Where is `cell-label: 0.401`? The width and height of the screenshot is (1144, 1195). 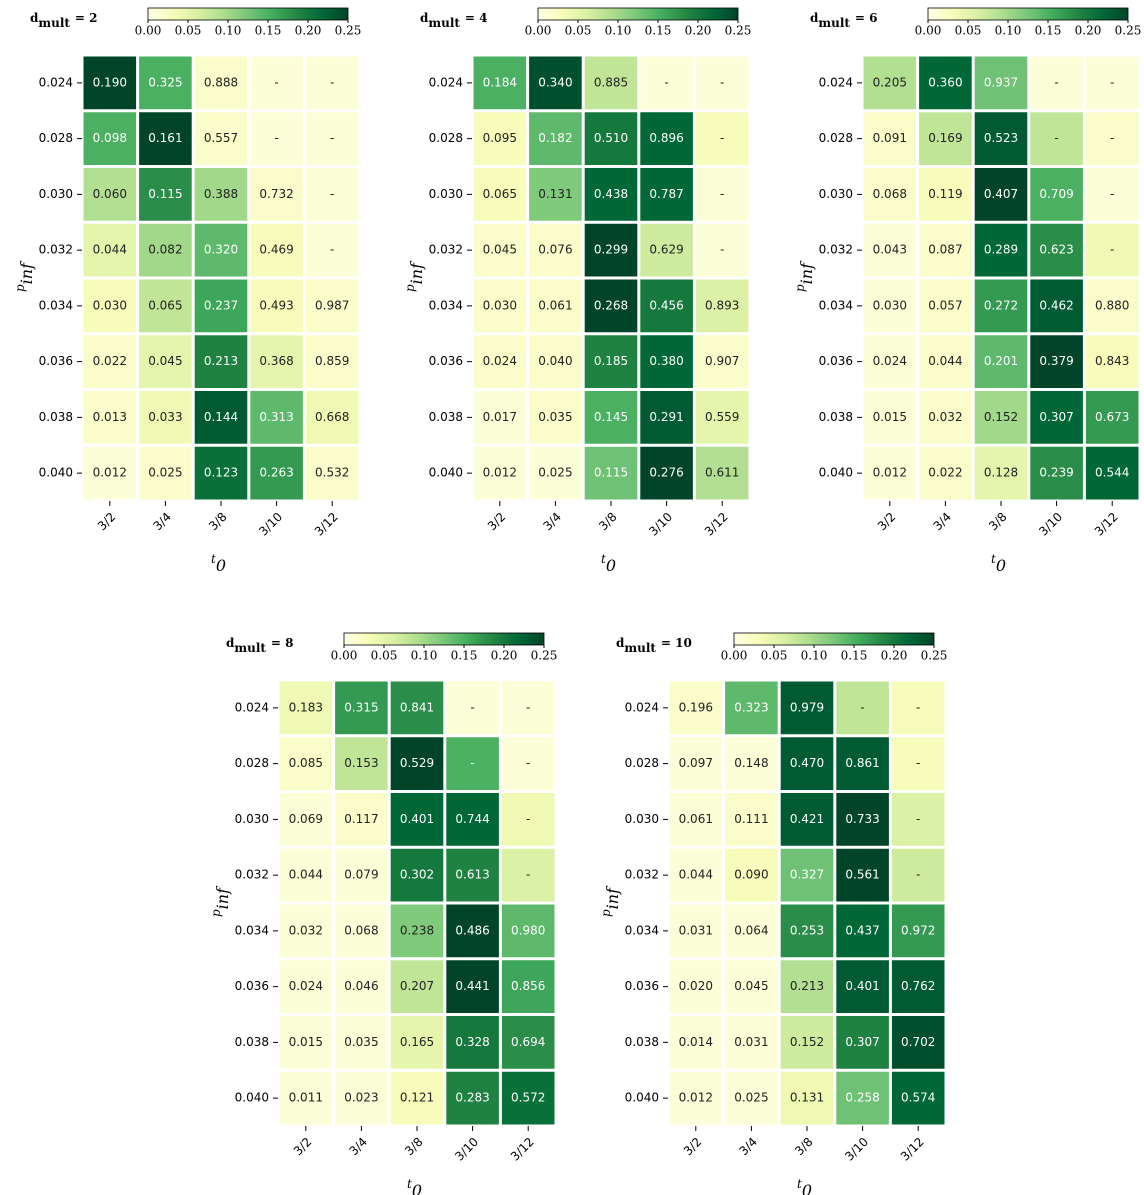
cell-label: 0.401 is located at coordinates (417, 819).